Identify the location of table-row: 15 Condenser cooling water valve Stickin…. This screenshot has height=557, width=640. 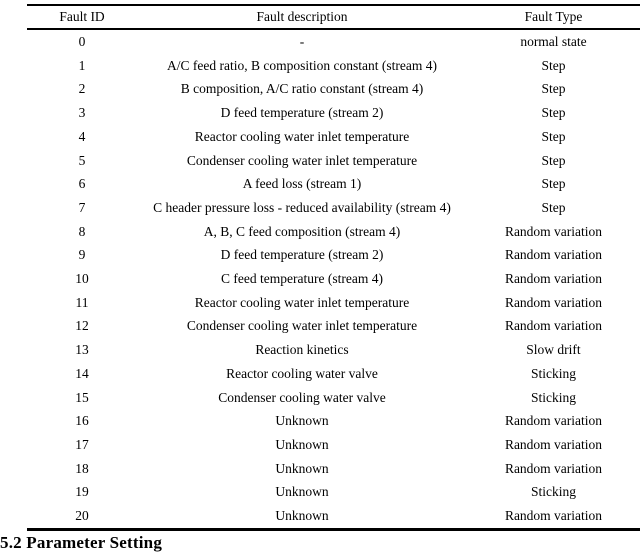
(333, 398).